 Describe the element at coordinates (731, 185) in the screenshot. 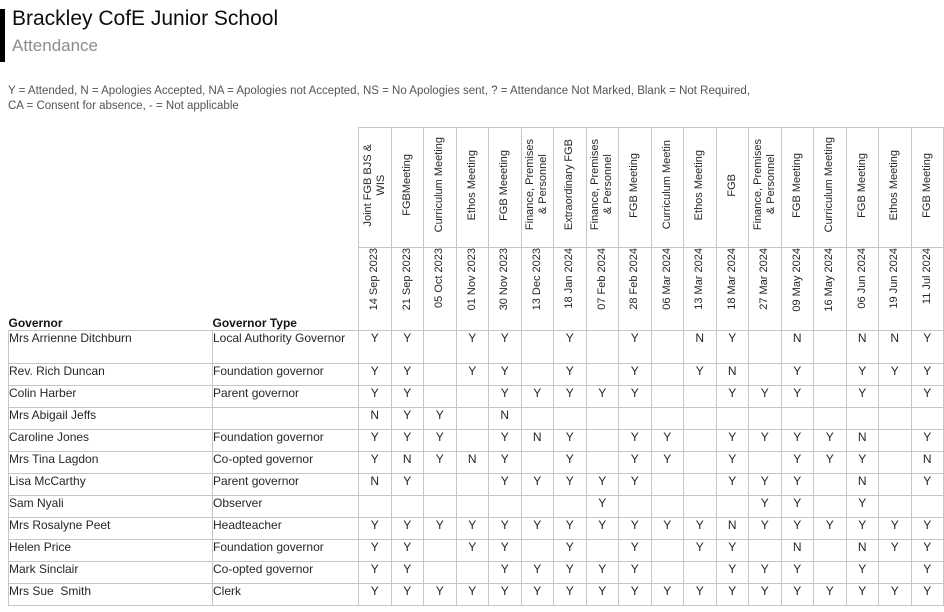

I see `meeting-header-label: FGB` at that location.